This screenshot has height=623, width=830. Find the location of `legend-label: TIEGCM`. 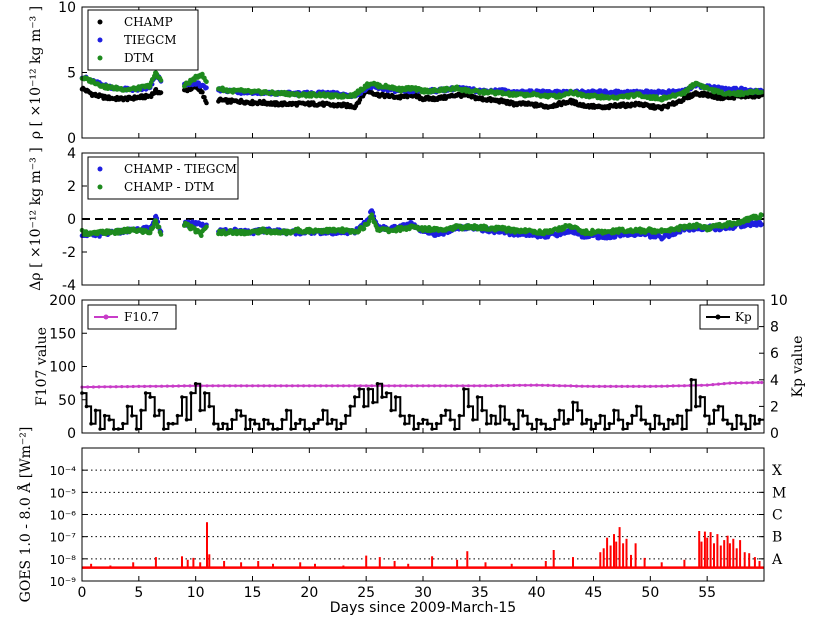

legend-label: TIEGCM is located at coordinates (150, 40).